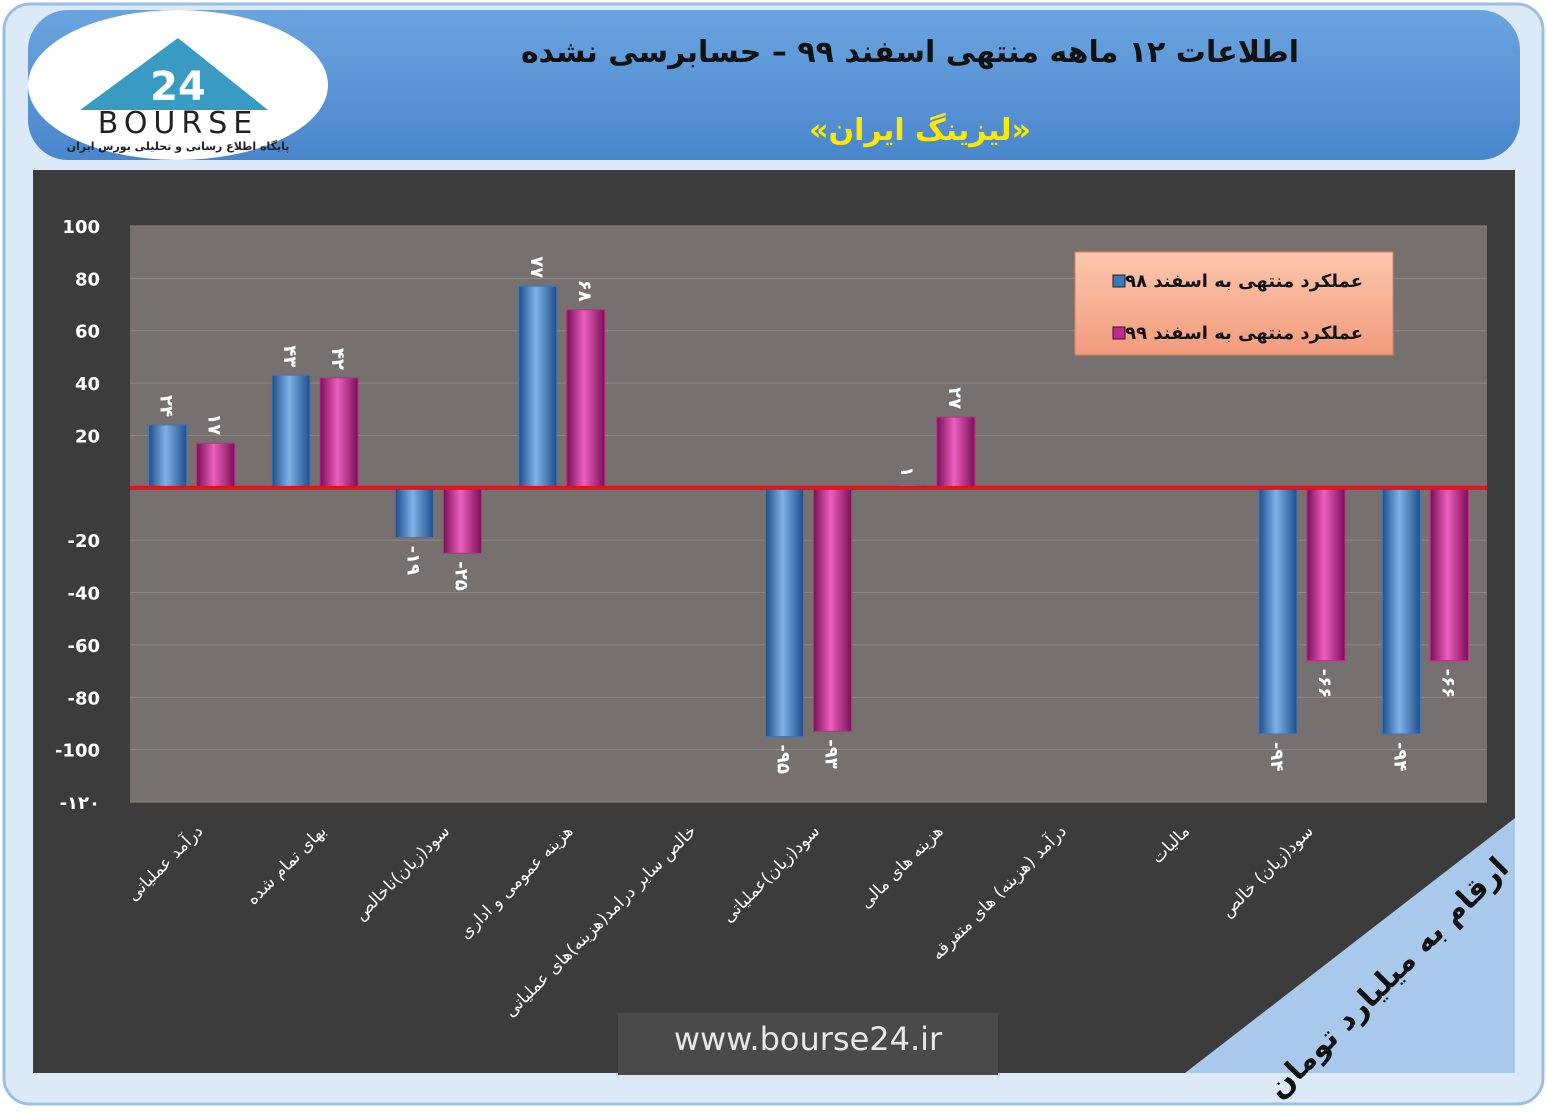 The image size is (1547, 1114). I want to click on website: www.bourse24.ir, so click(808, 1039).